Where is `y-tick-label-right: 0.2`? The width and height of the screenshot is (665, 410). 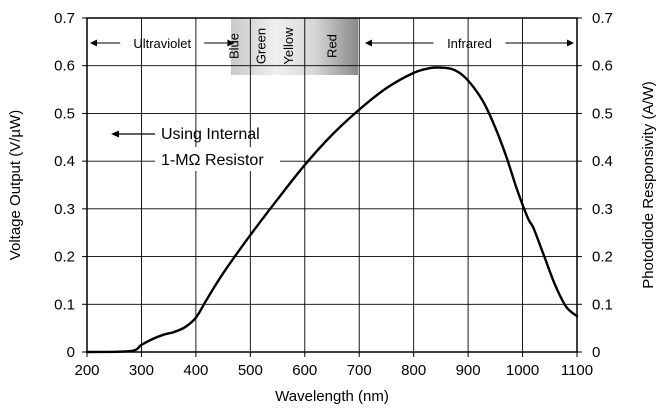 y-tick-label-right: 0.2 is located at coordinates (602, 257).